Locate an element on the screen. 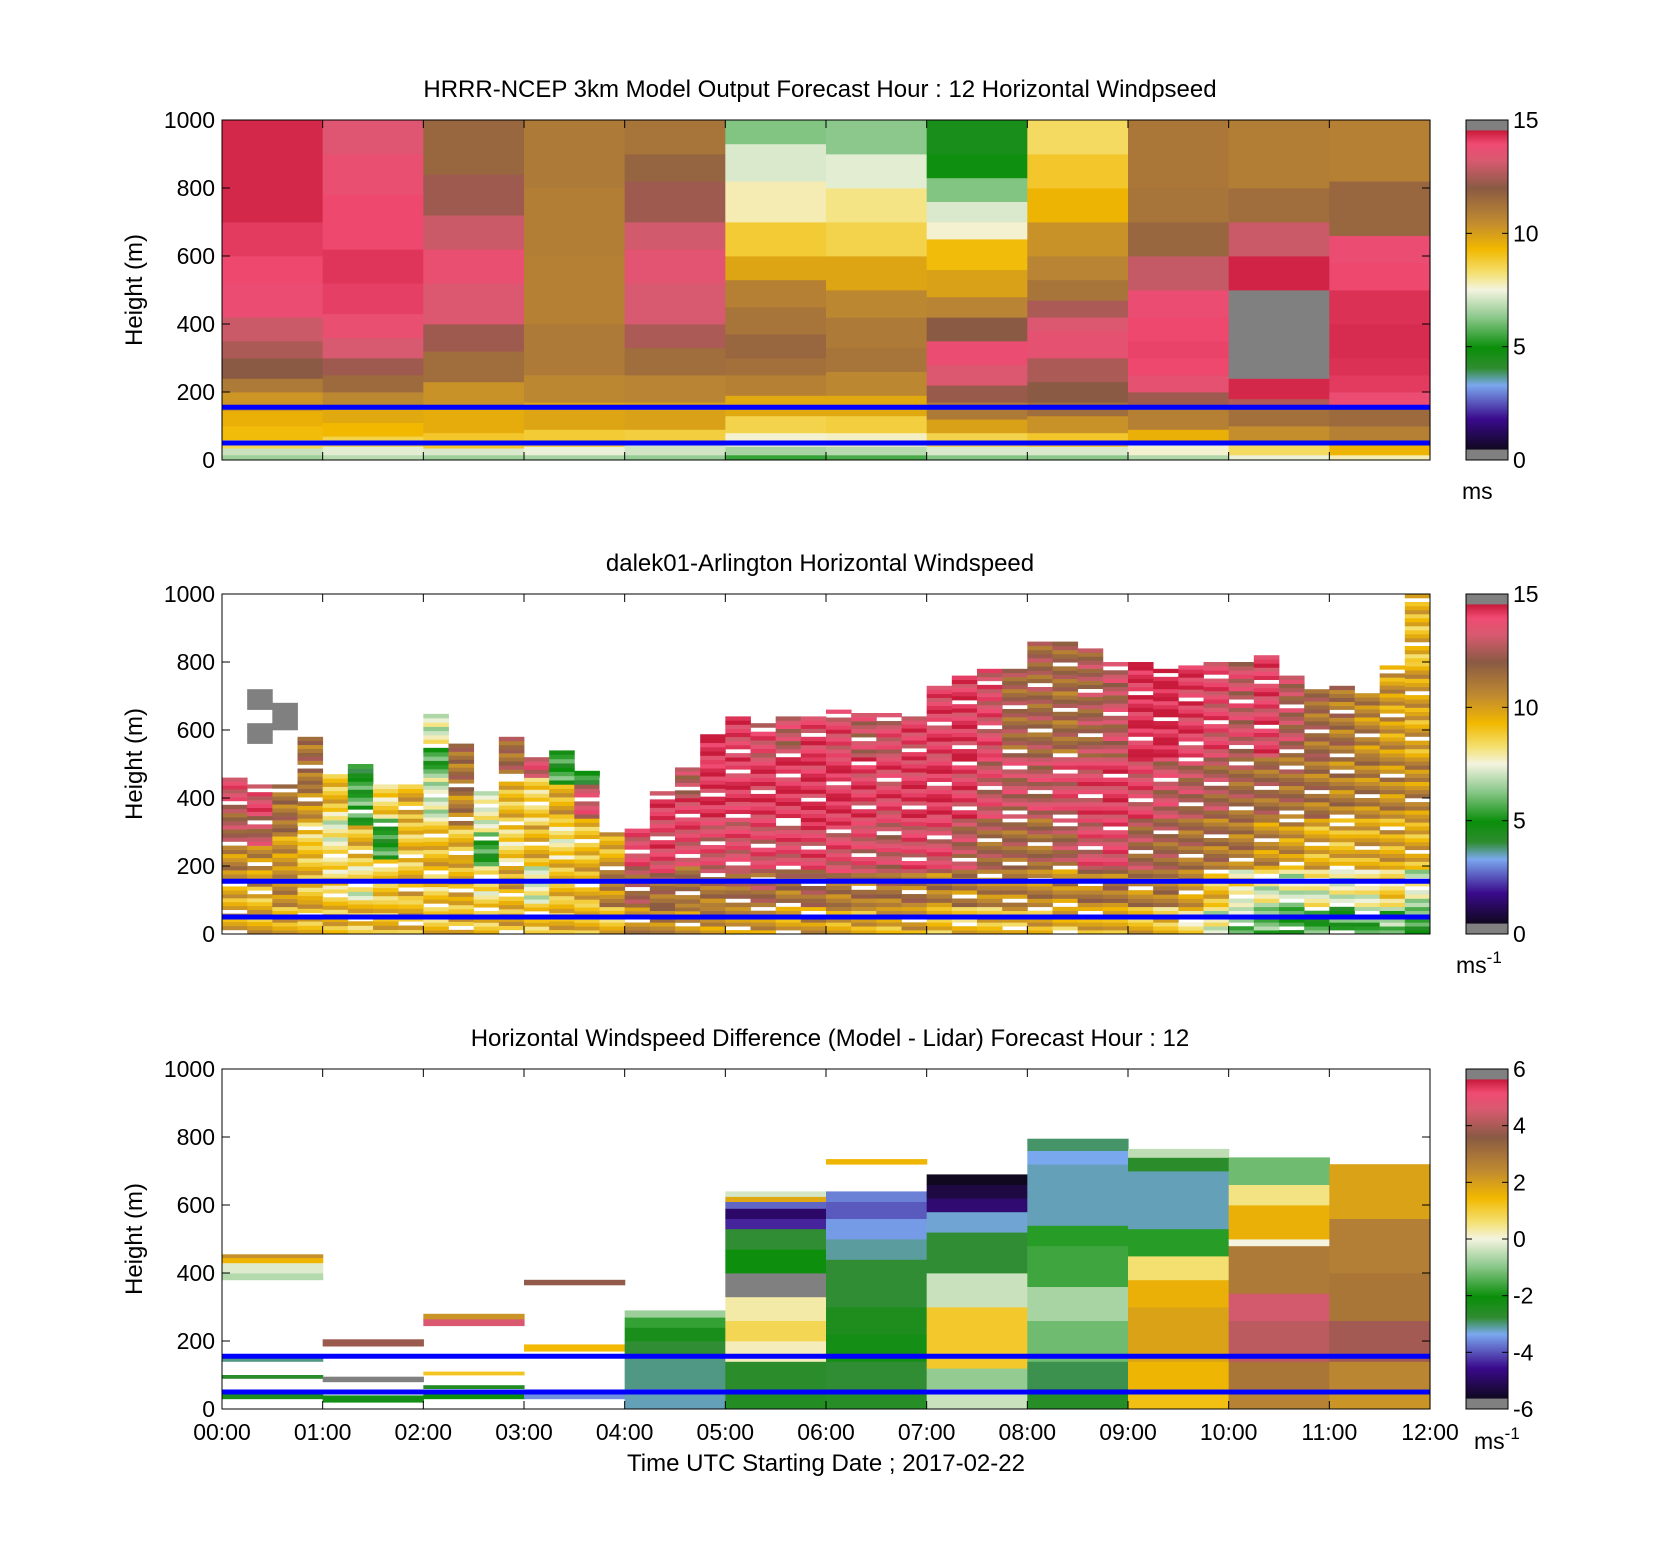  colorbar-tick-label: 2 is located at coordinates (1519, 1182).